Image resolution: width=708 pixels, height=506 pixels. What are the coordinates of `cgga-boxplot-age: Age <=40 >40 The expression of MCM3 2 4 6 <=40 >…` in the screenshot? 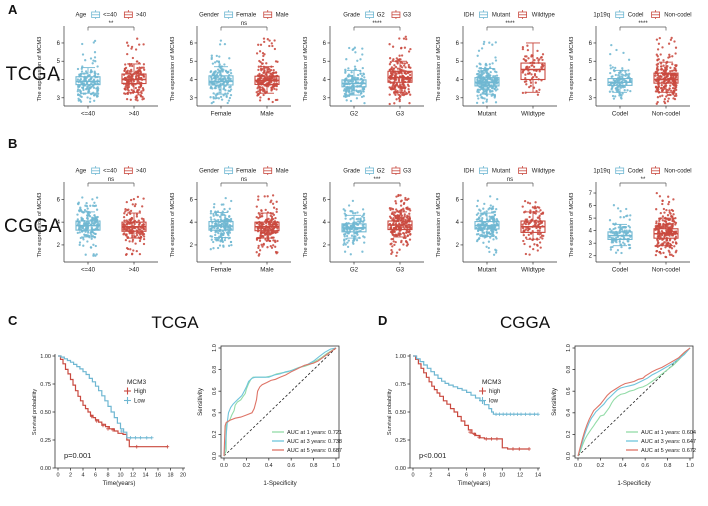 It's located at (97, 220).